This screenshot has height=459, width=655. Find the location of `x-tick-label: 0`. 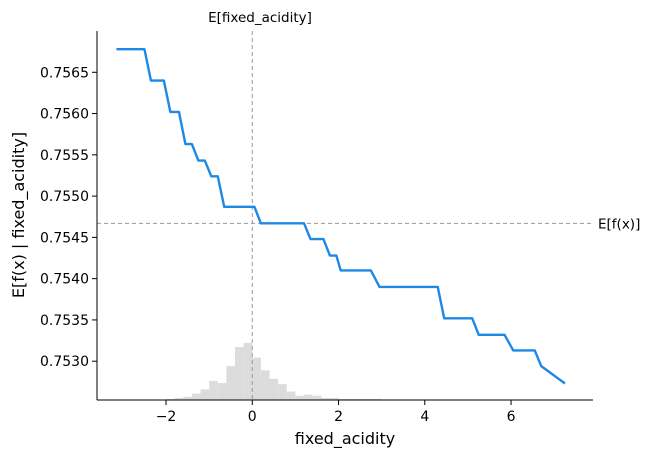

x-tick-label: 0 is located at coordinates (252, 417).